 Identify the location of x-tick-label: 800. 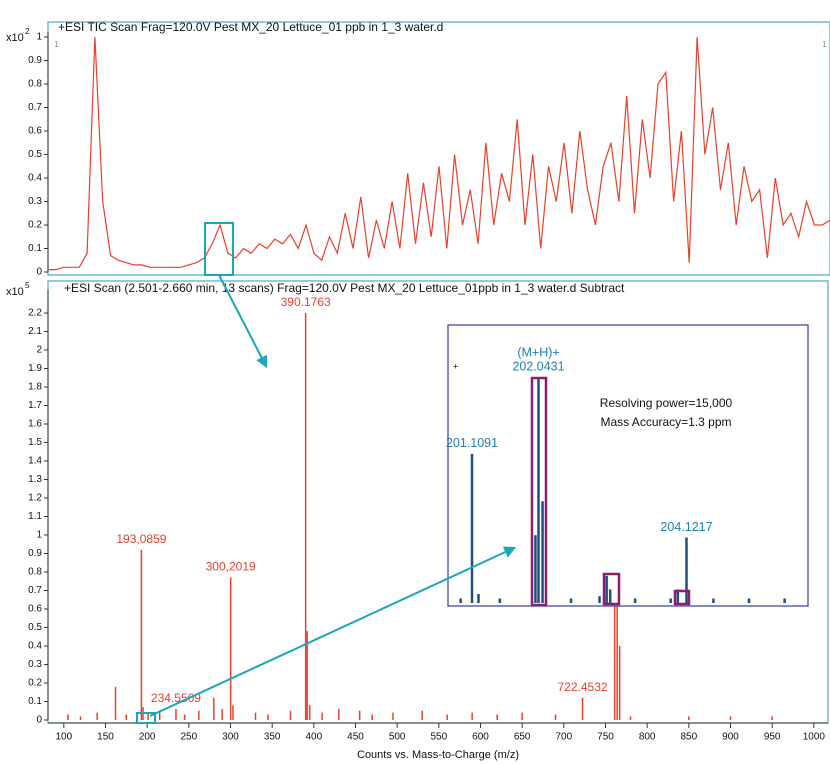
(647, 737).